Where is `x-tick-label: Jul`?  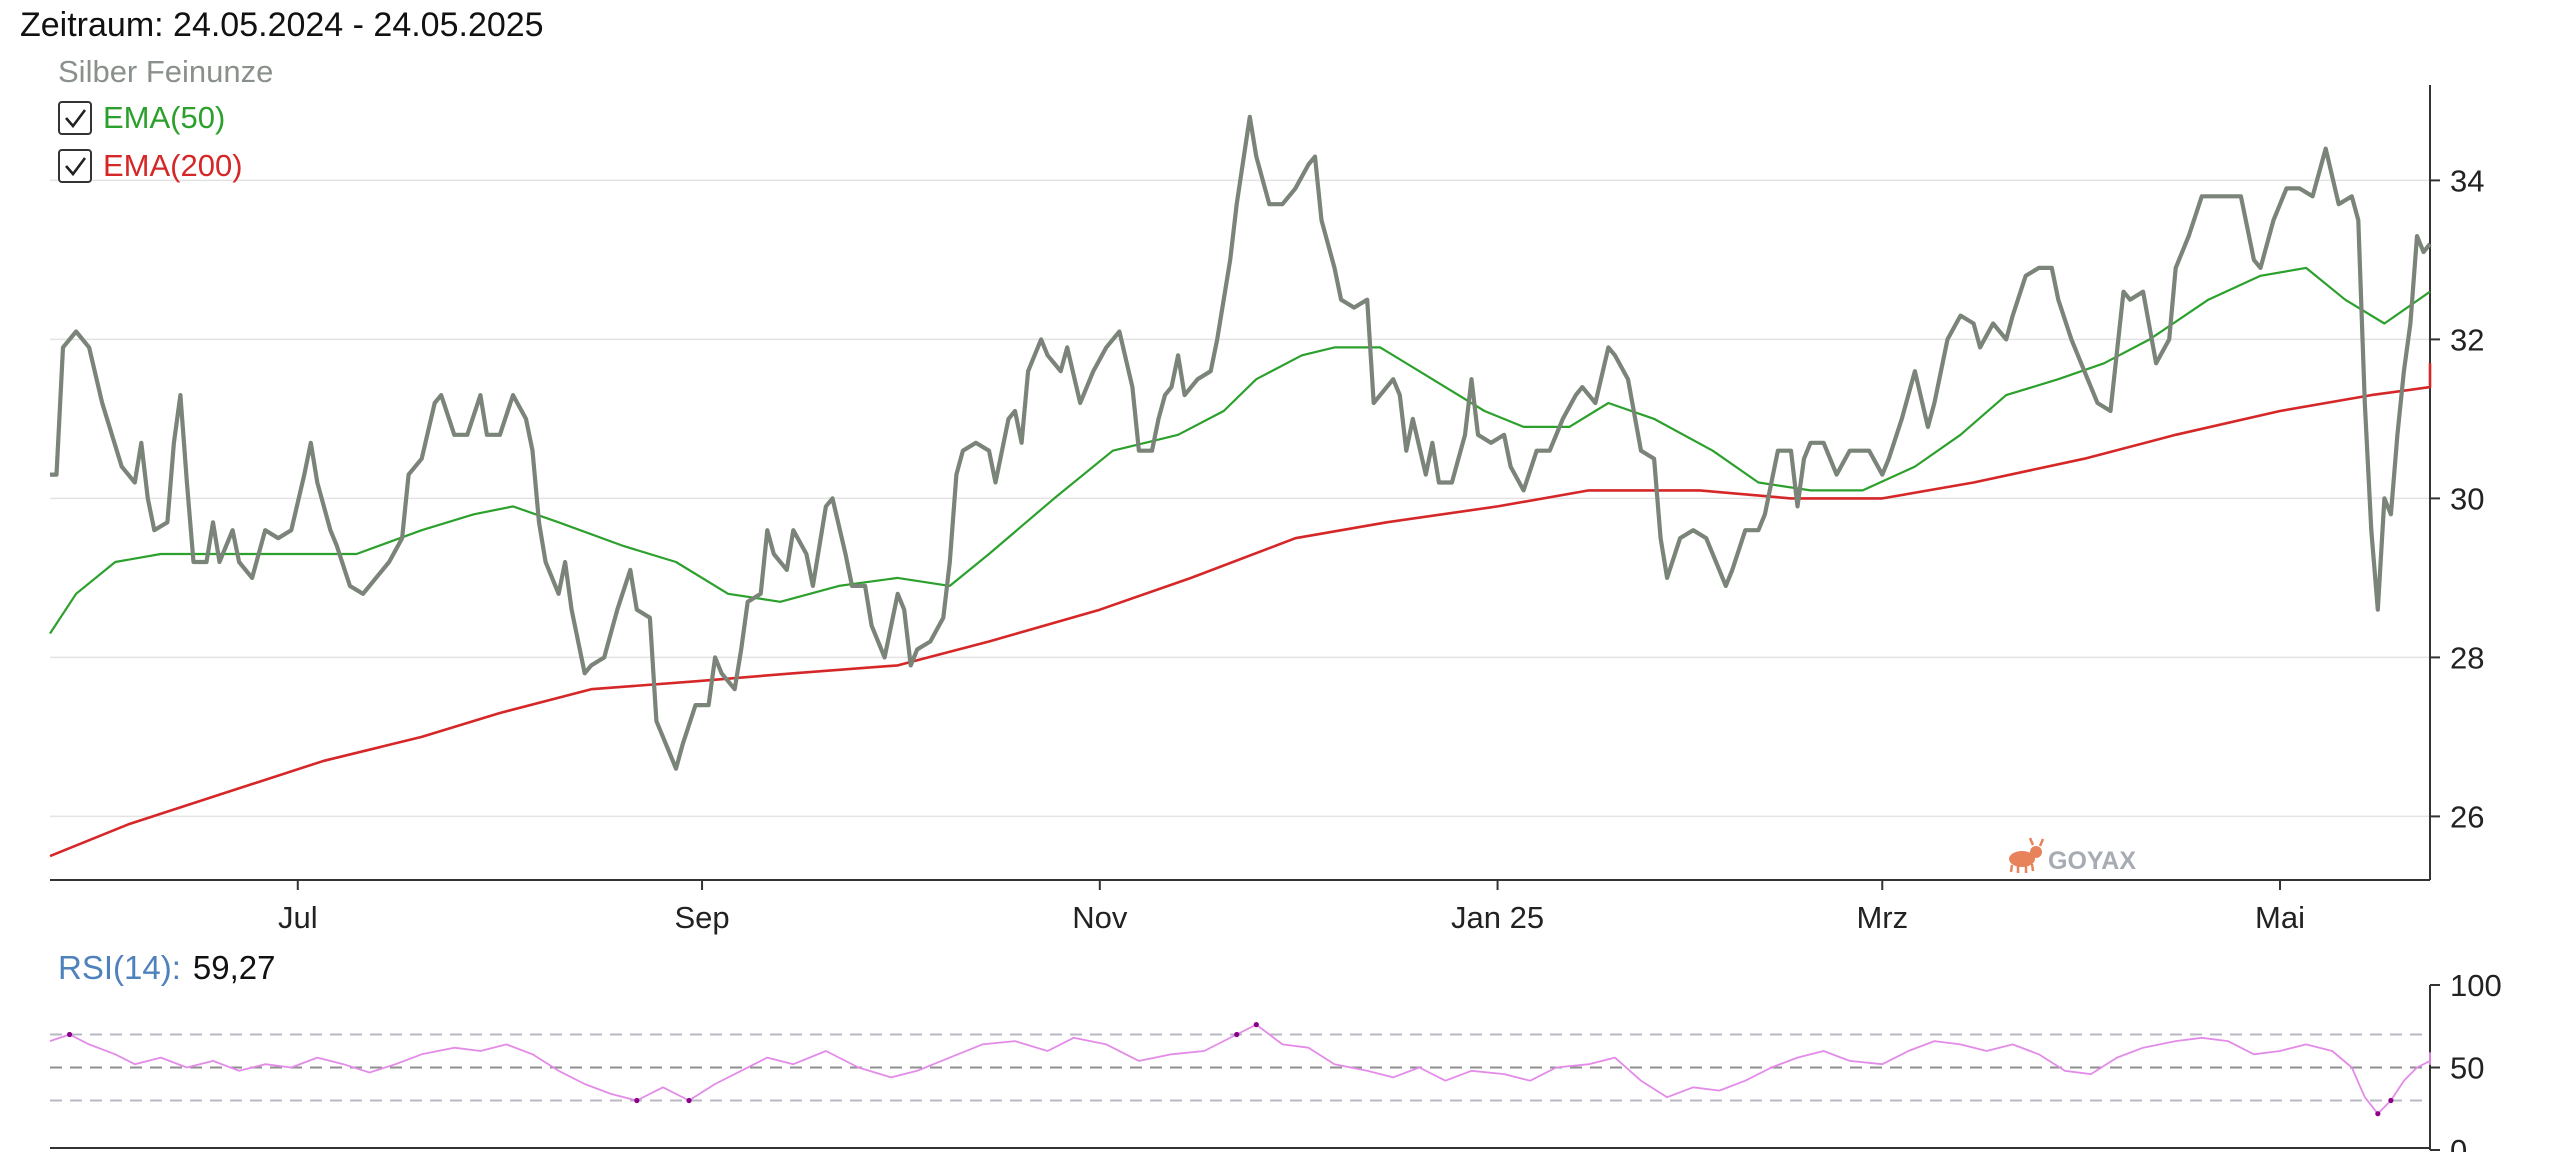
x-tick-label: Jul is located at coordinates (298, 917).